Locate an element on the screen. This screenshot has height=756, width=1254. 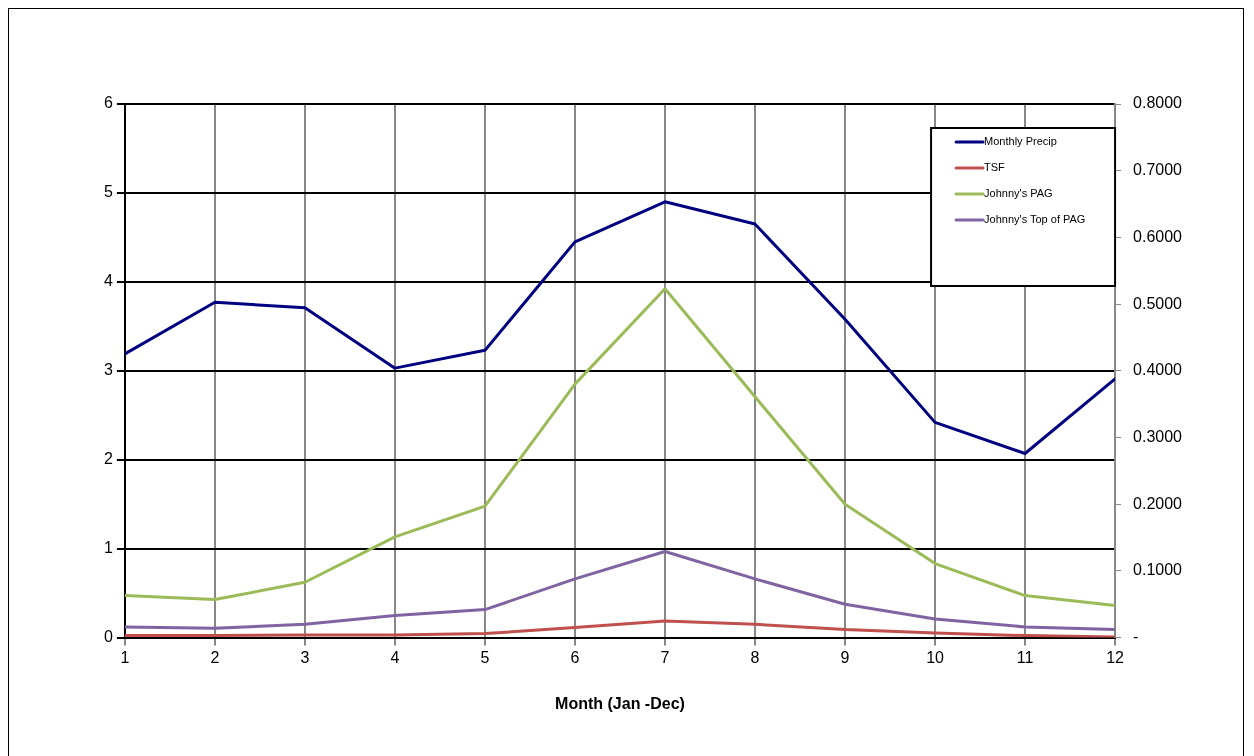
x-tick-label: 1 is located at coordinates (125, 657).